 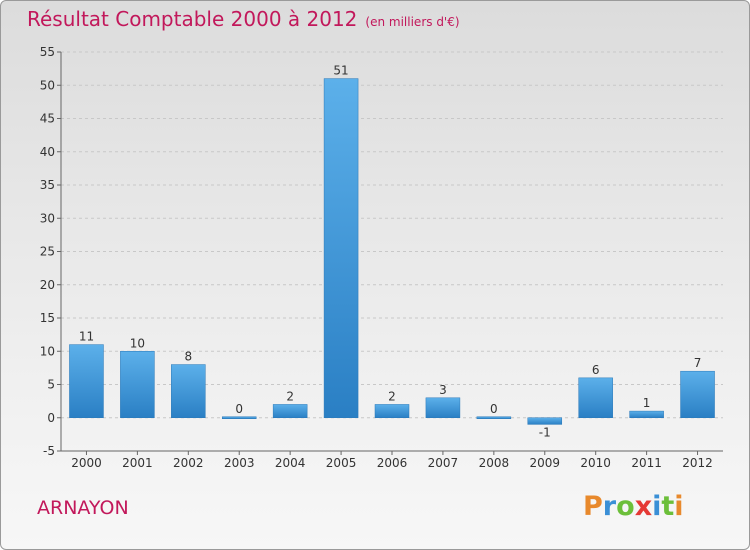 What do you see at coordinates (47, 152) in the screenshot?
I see `y-tick-label: 40` at bounding box center [47, 152].